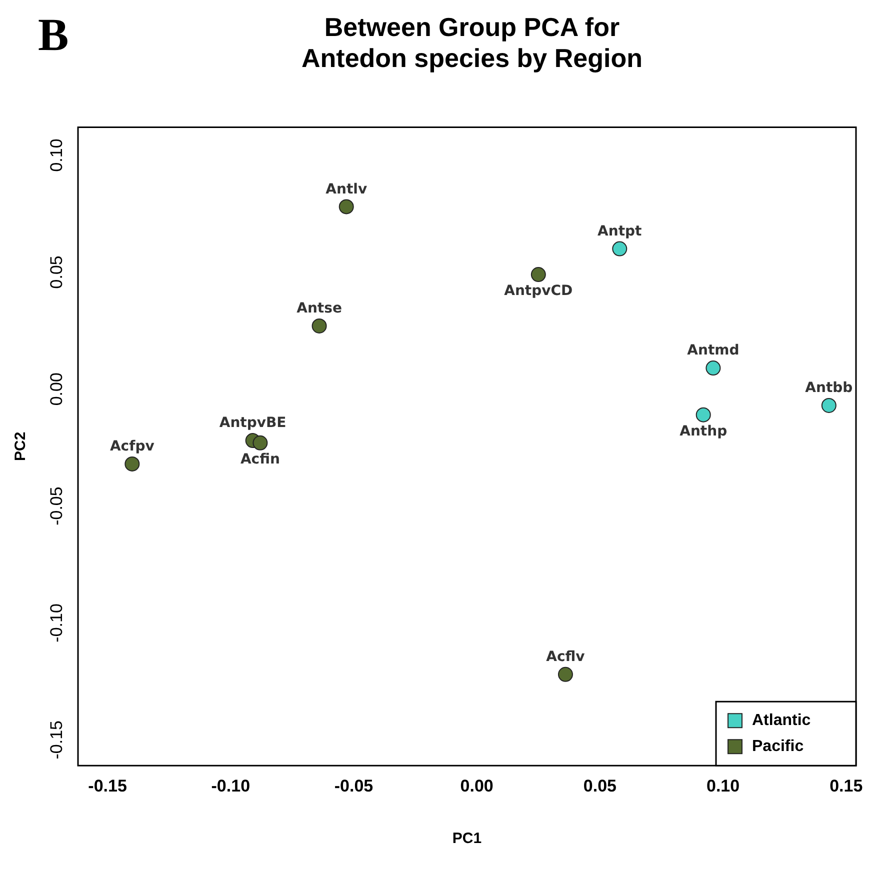  I want to click on x-tick-label: 0.15, so click(846, 786).